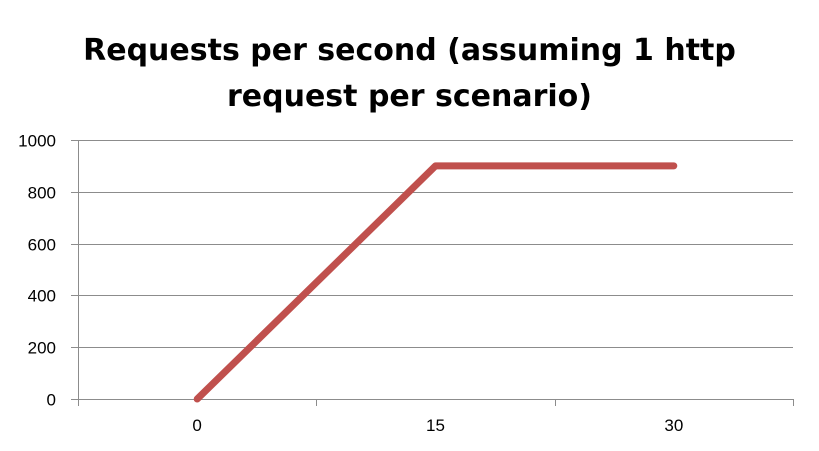 The width and height of the screenshot is (819, 451). What do you see at coordinates (37, 271) in the screenshot?
I see `y-tick-labels: 0 200 400 600 800 1000` at bounding box center [37, 271].